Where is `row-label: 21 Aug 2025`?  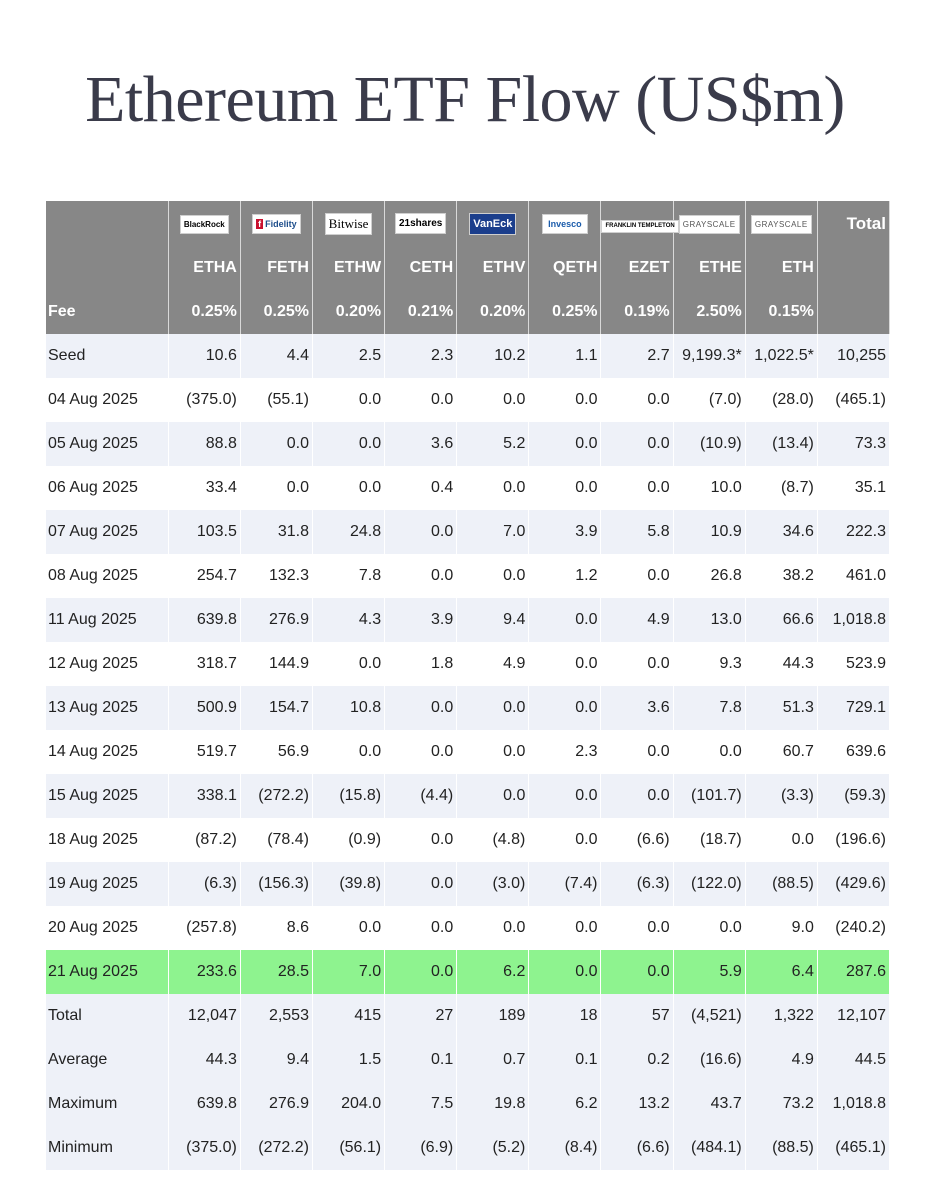
row-label: 21 Aug 2025 is located at coordinates (107, 972).